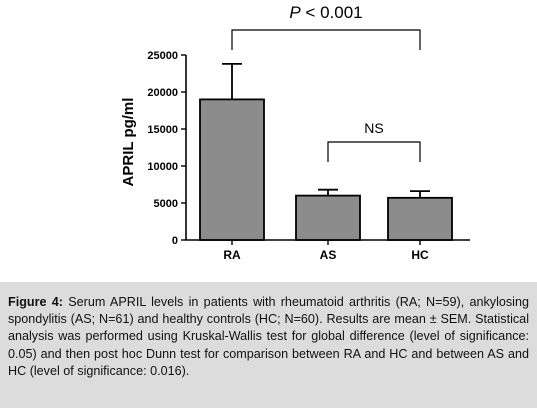 The height and width of the screenshot is (408, 537). Describe the element at coordinates (166, 204) in the screenshot. I see `y-tick-label: 5000` at that location.